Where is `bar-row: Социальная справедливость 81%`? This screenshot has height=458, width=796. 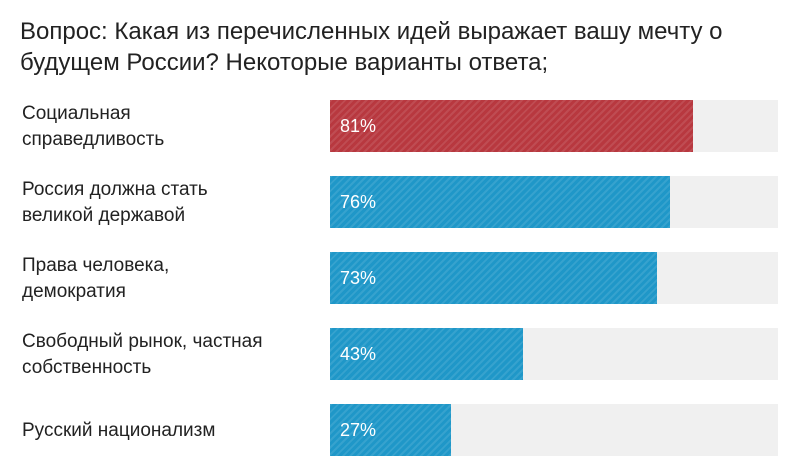
bar-row: Социальная справедливость 81% is located at coordinates (398, 127).